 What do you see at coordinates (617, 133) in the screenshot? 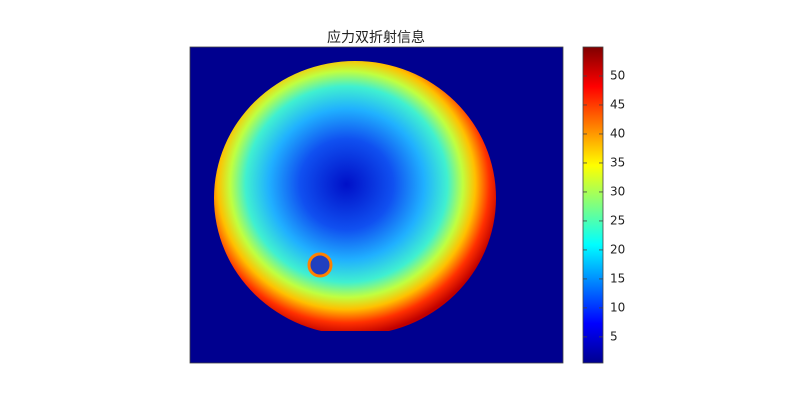
I see `colorbar-tick-label: 40` at bounding box center [617, 133].